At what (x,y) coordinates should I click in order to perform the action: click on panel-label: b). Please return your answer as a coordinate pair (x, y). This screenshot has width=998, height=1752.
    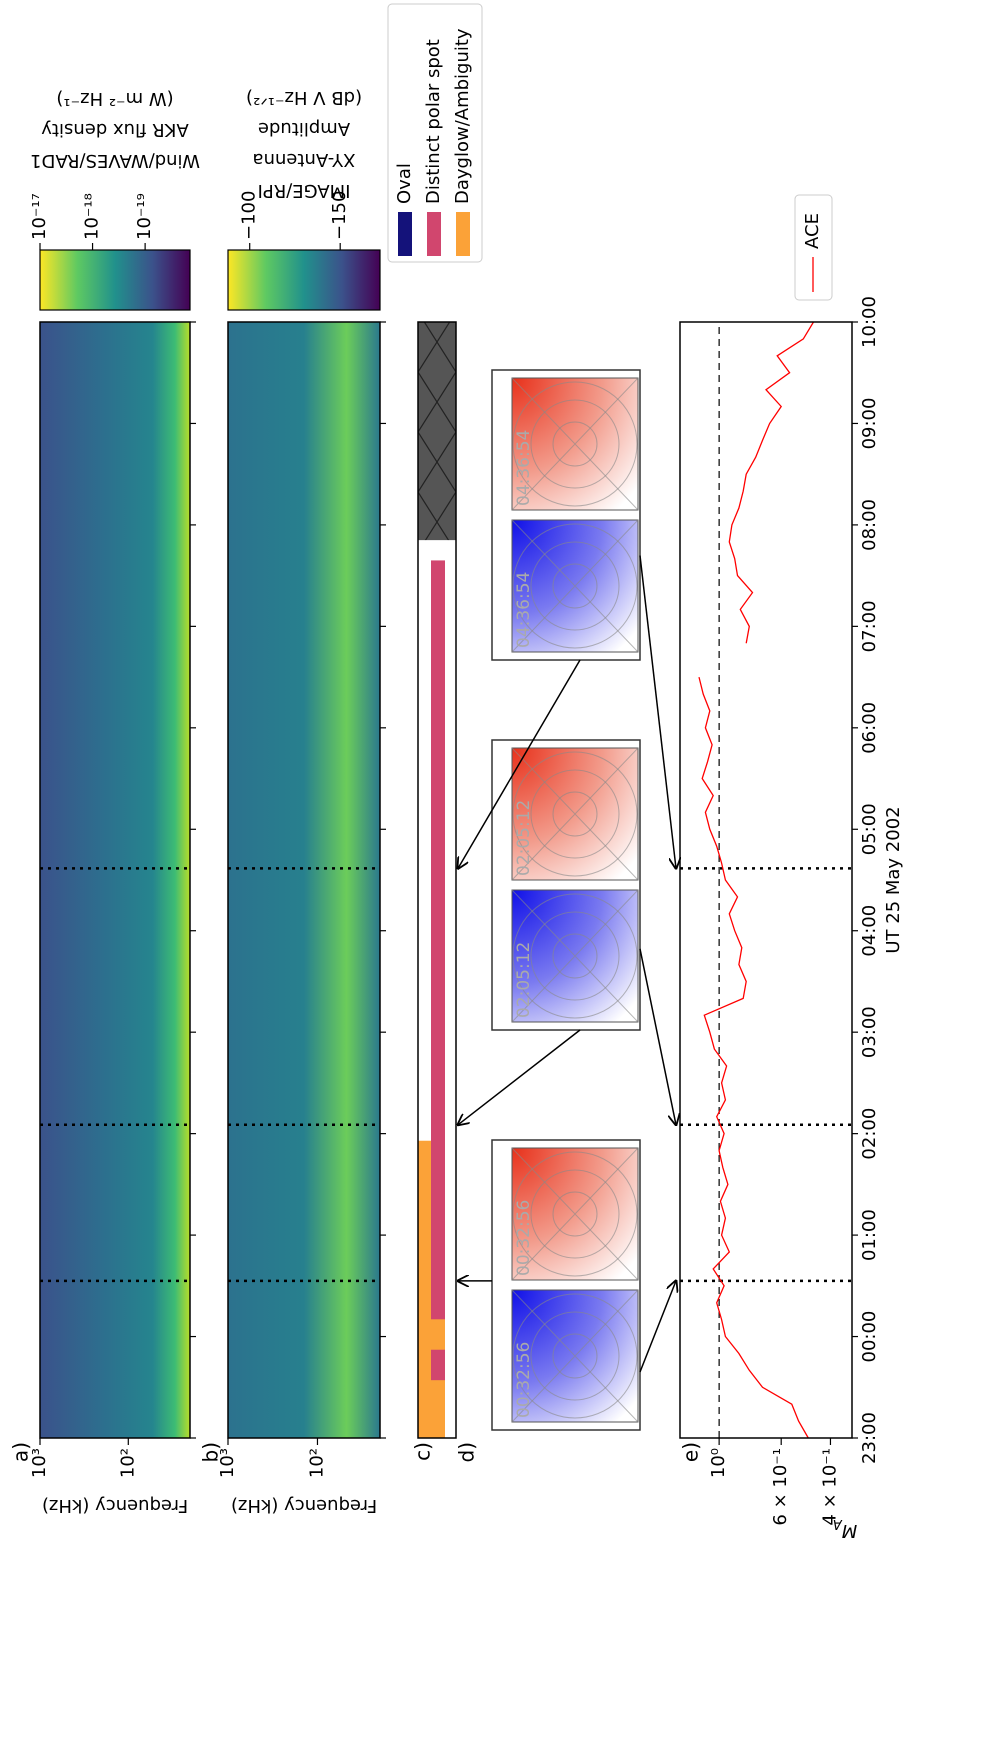
    Looking at the image, I should click on (211, 1452).